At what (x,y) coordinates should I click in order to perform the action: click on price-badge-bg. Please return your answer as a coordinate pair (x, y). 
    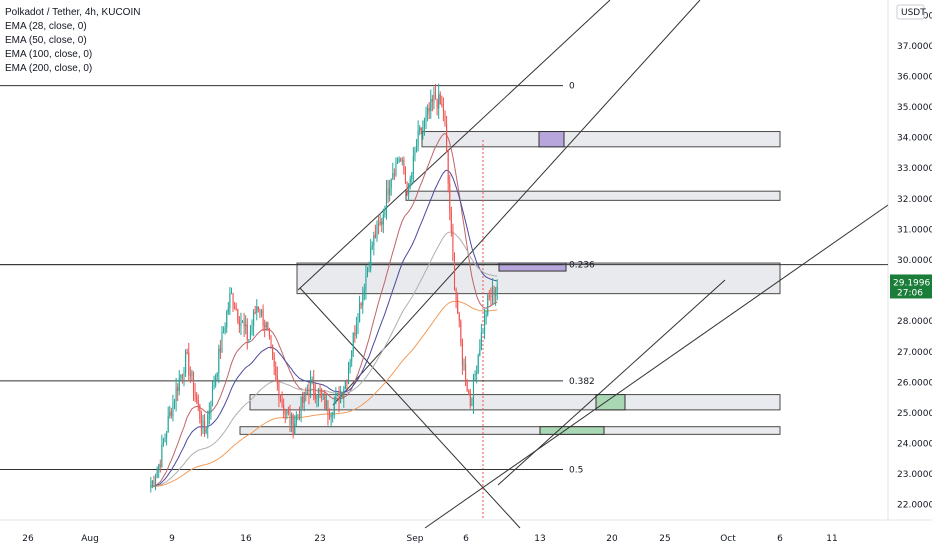
    Looking at the image, I should click on (911, 286).